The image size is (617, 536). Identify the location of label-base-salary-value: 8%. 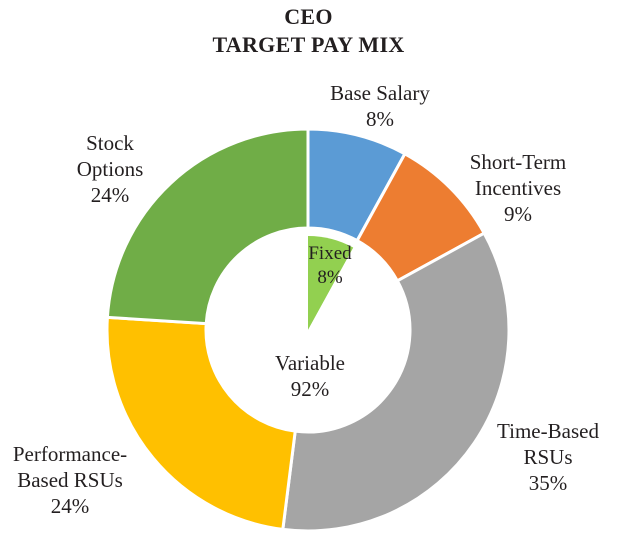
(380, 119).